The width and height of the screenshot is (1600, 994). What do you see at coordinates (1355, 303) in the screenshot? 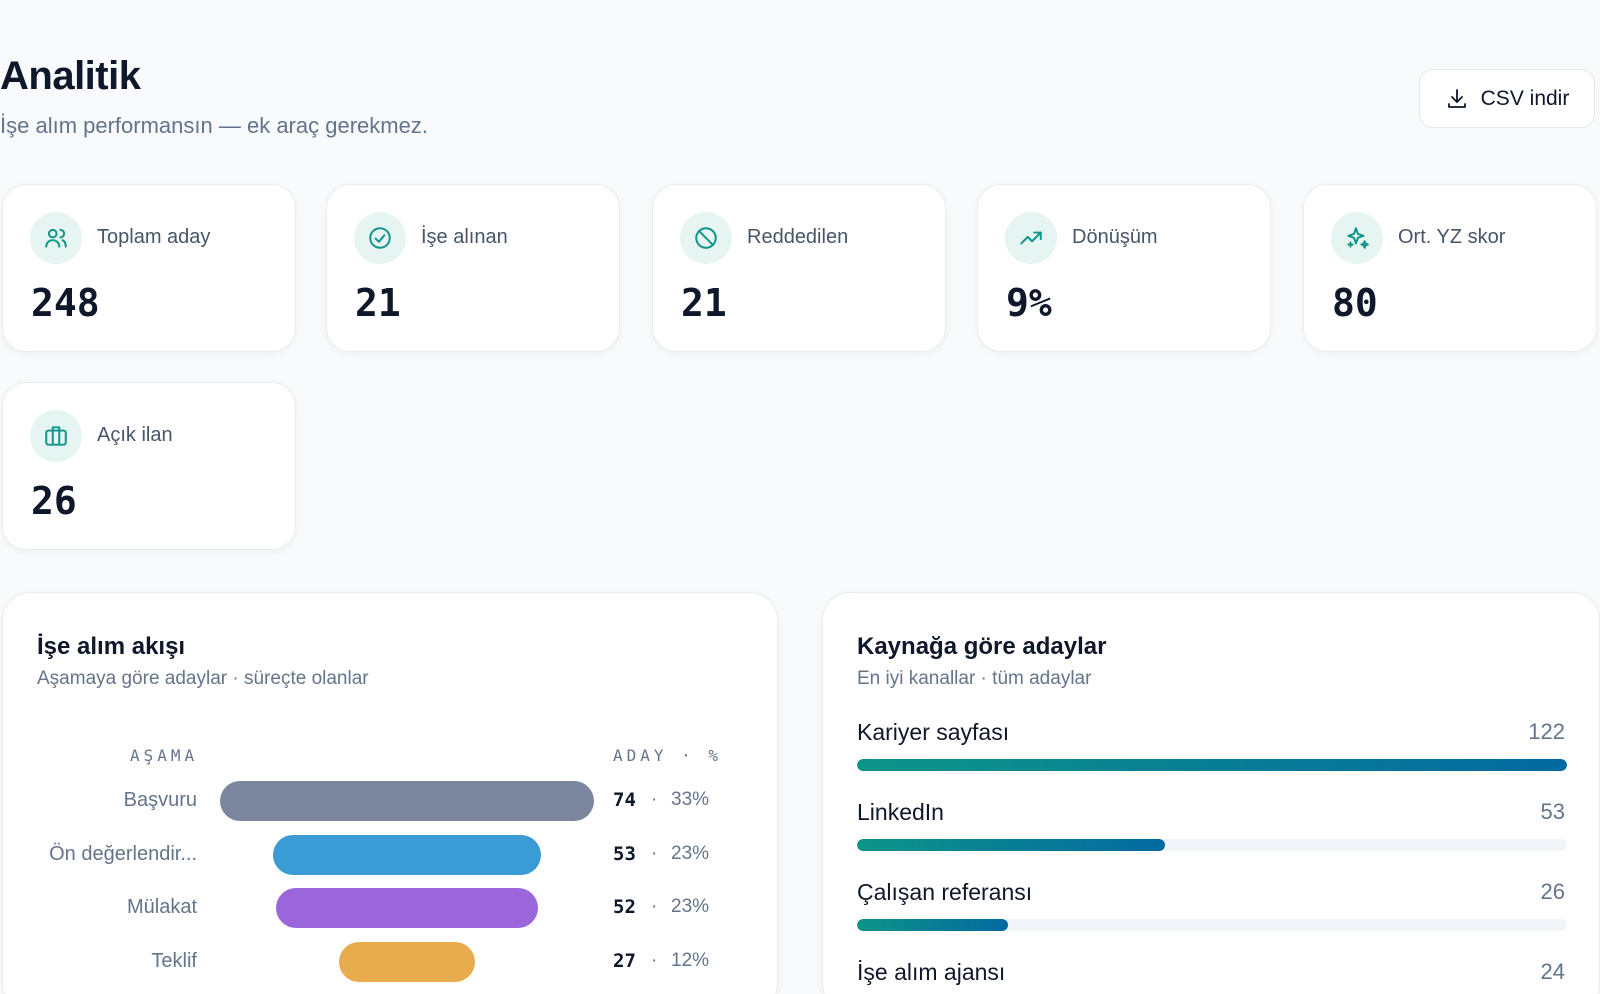
I see `kpi-value: 80` at bounding box center [1355, 303].